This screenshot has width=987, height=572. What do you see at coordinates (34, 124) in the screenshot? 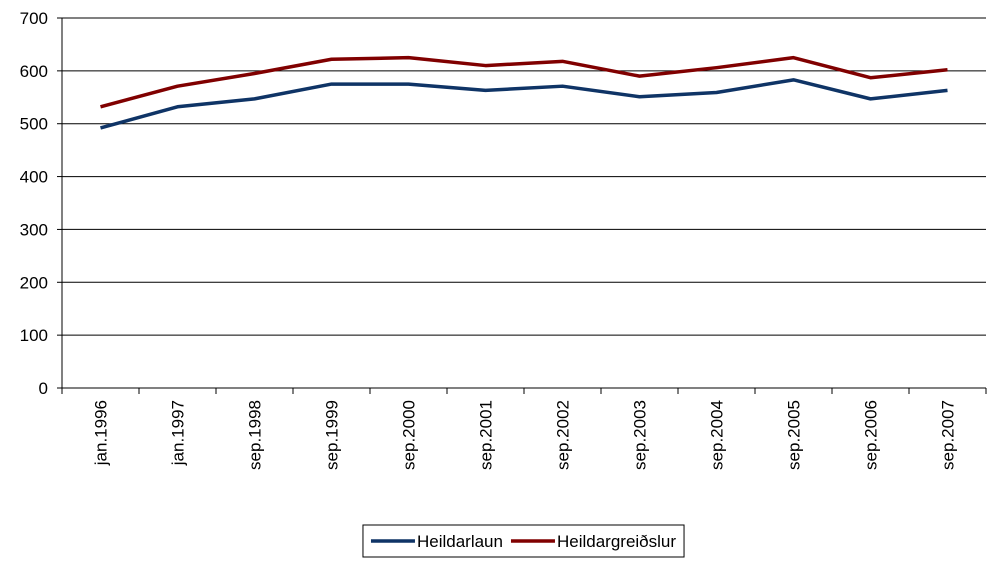
I see `y-tick-label: 500` at bounding box center [34, 124].